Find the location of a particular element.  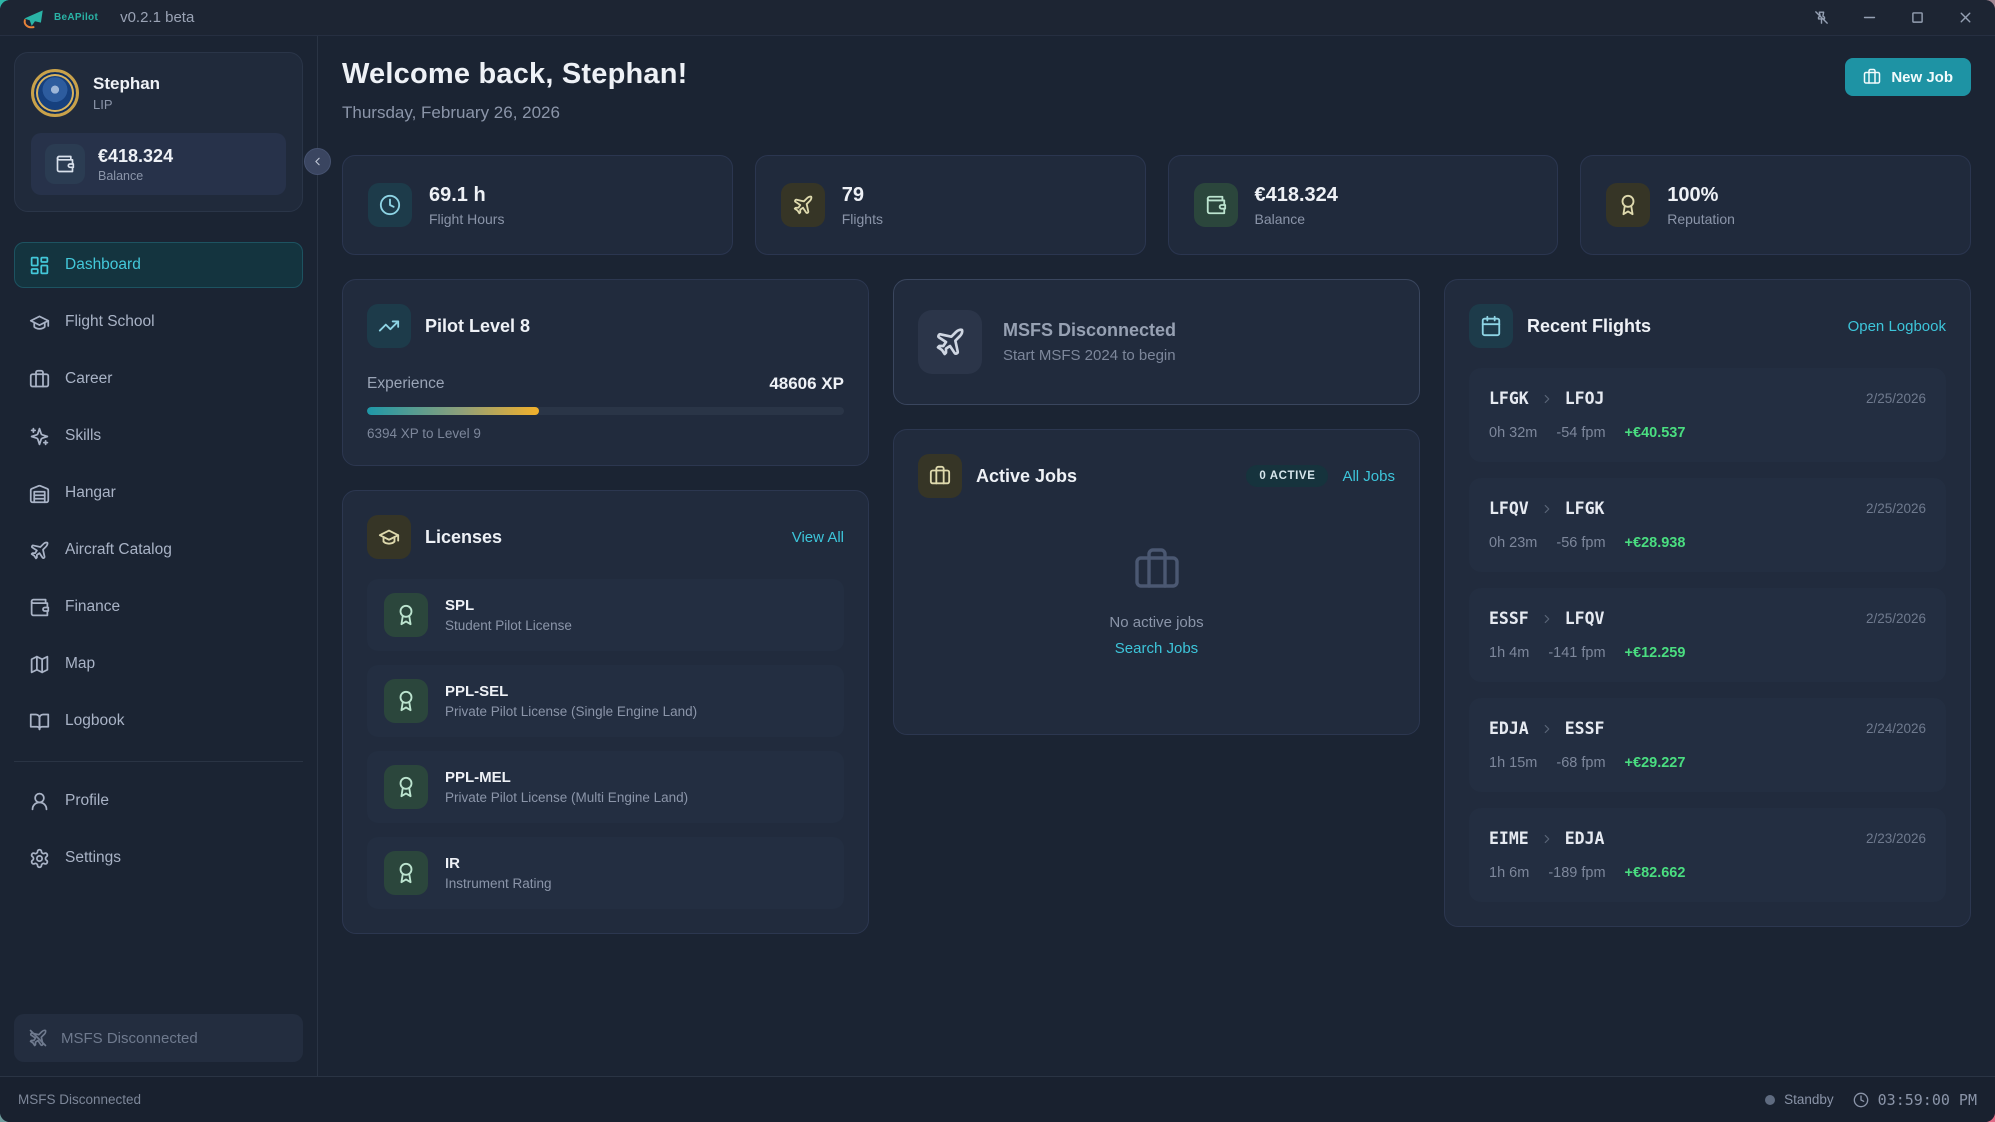

app-version: v0.2.1 beta is located at coordinates (157, 17).